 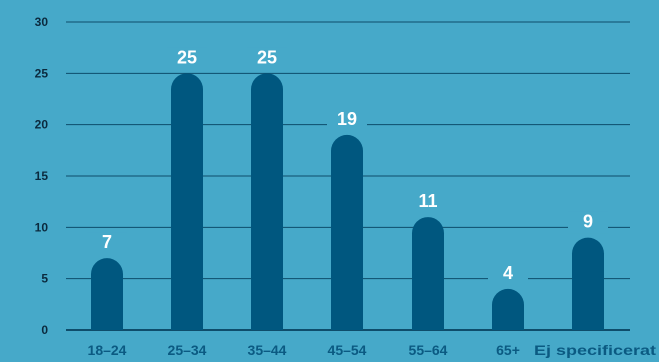 I want to click on data-label: 11, so click(x=427, y=201).